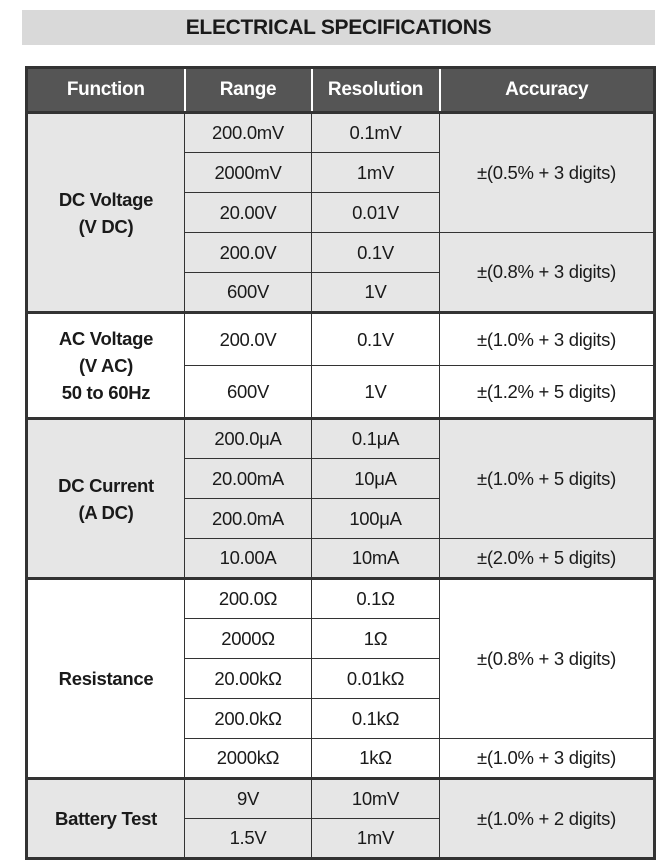  I want to click on function-line: Battery Test, so click(106, 818).